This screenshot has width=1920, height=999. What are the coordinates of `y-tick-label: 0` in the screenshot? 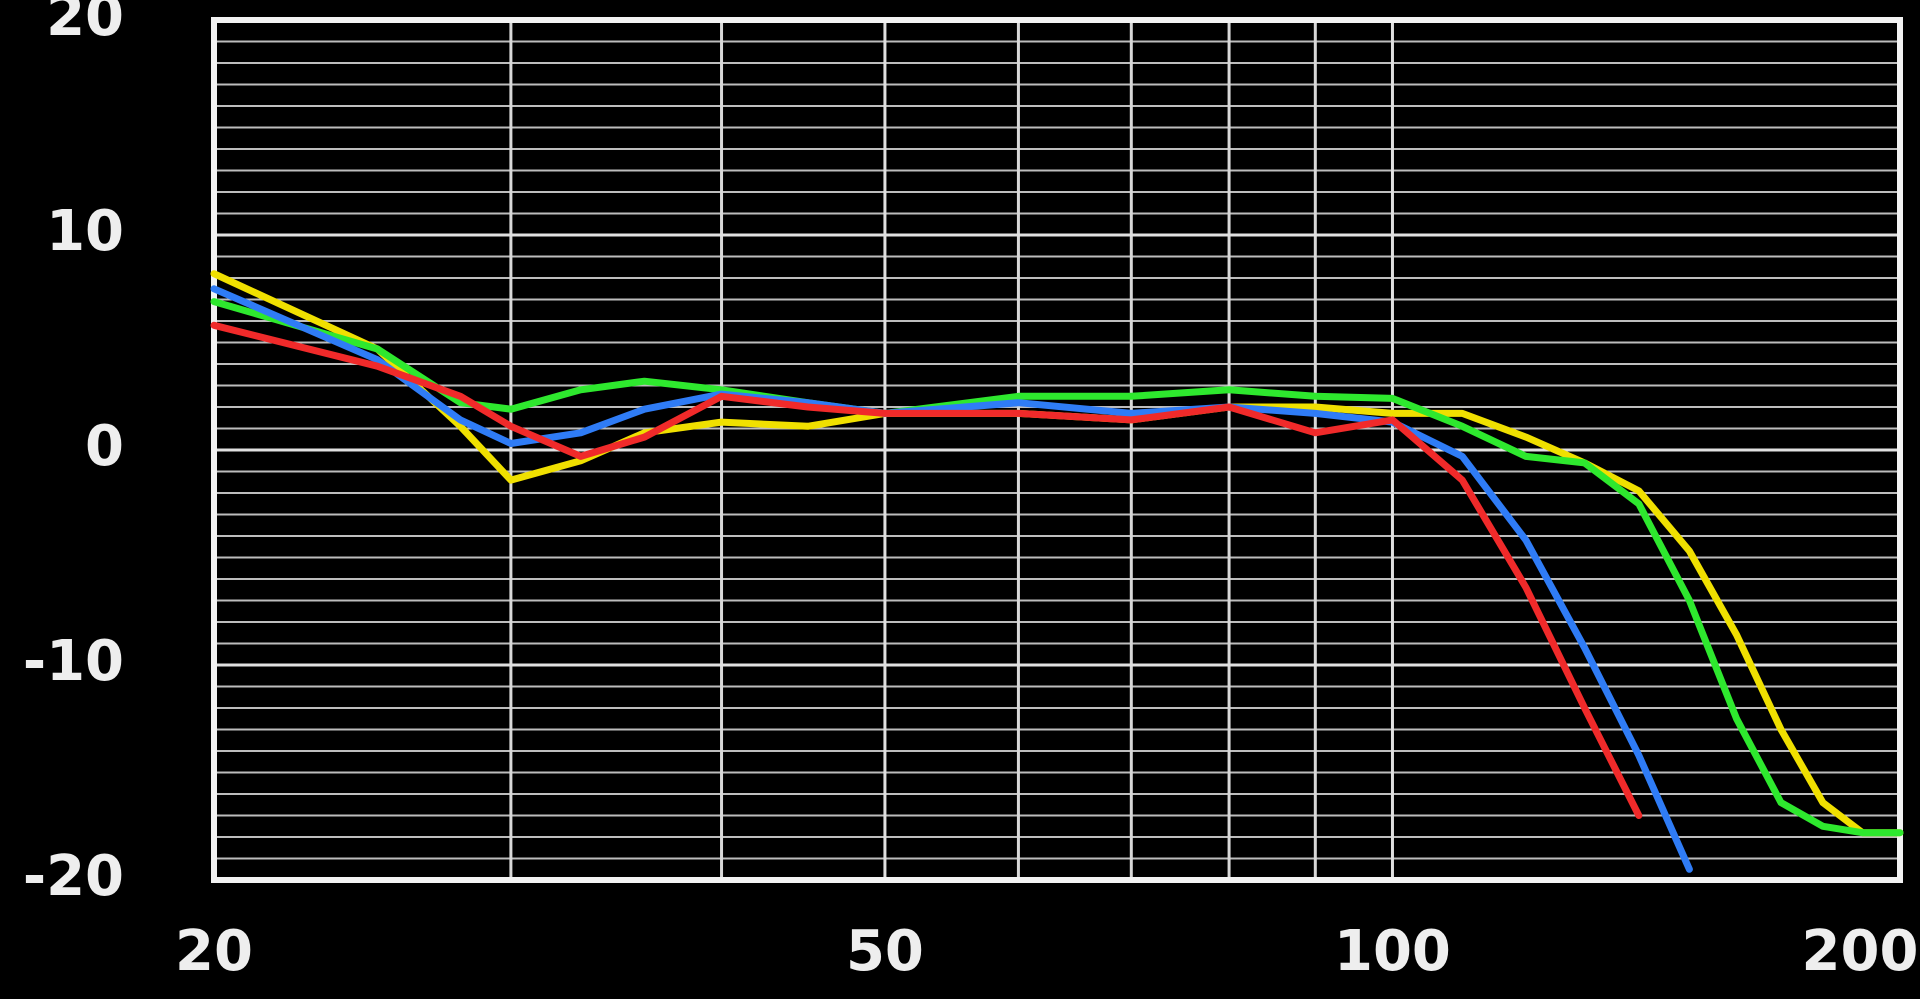 It's located at (104, 446).